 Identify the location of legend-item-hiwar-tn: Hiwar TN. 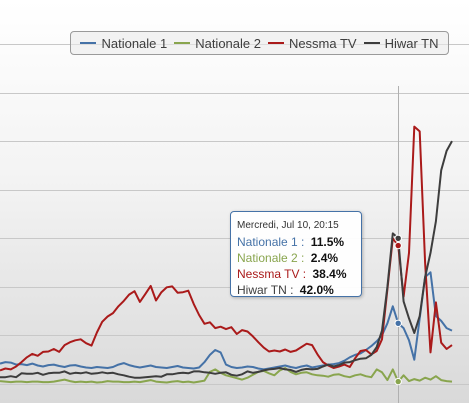
(401, 43).